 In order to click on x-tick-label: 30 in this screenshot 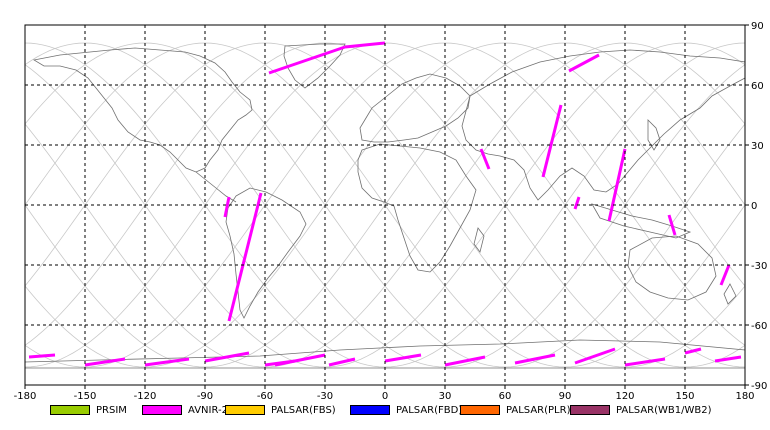, I will do `click(445, 396)`.